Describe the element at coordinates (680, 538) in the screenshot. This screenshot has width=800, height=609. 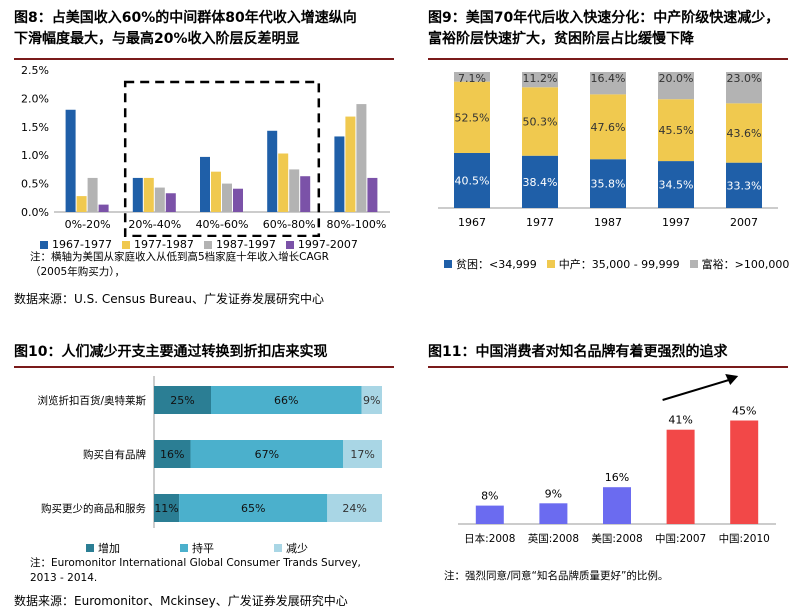
I see `fig11-xtick-label: 中国:2007` at that location.